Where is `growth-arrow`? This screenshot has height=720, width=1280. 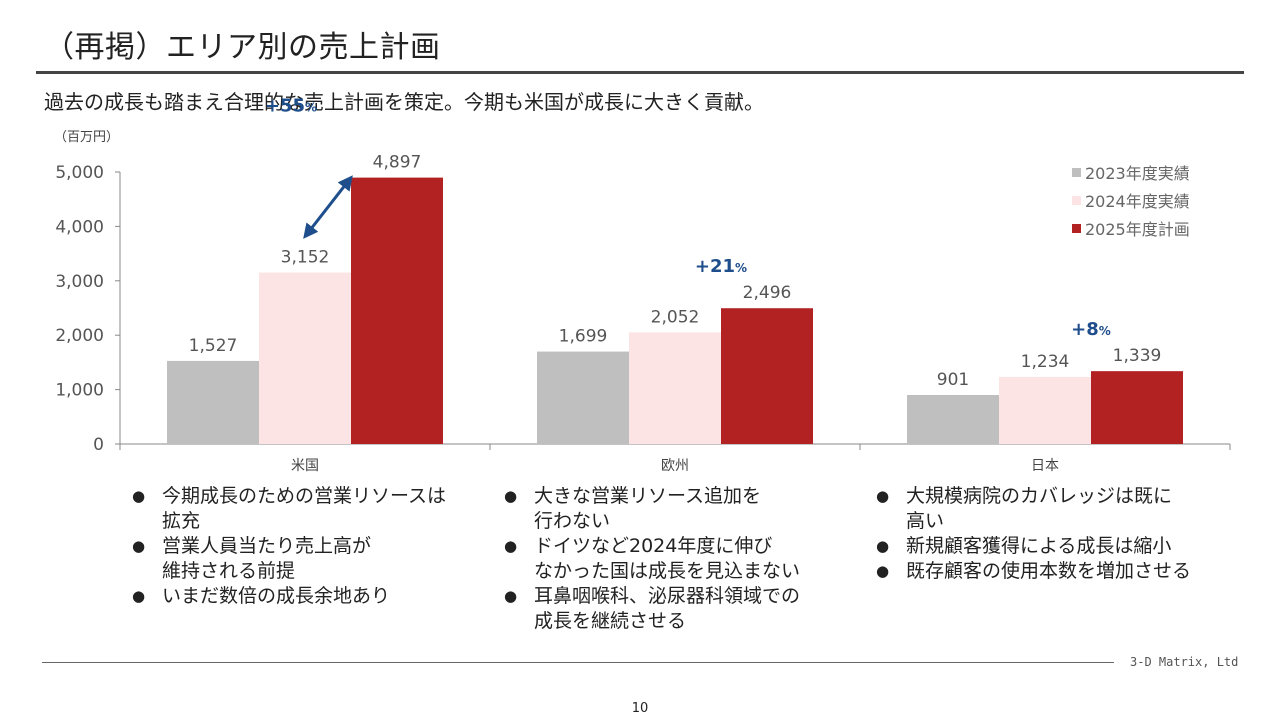
growth-arrow is located at coordinates (328, 207).